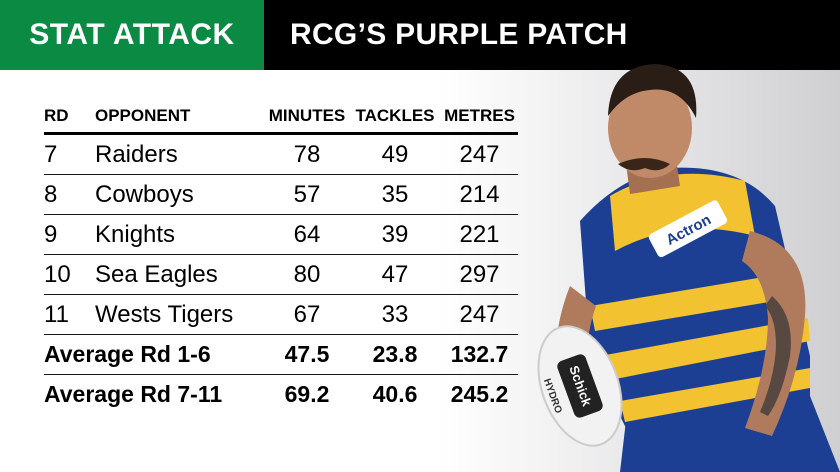  What do you see at coordinates (479, 234) in the screenshot?
I see `cell-metres: 221` at bounding box center [479, 234].